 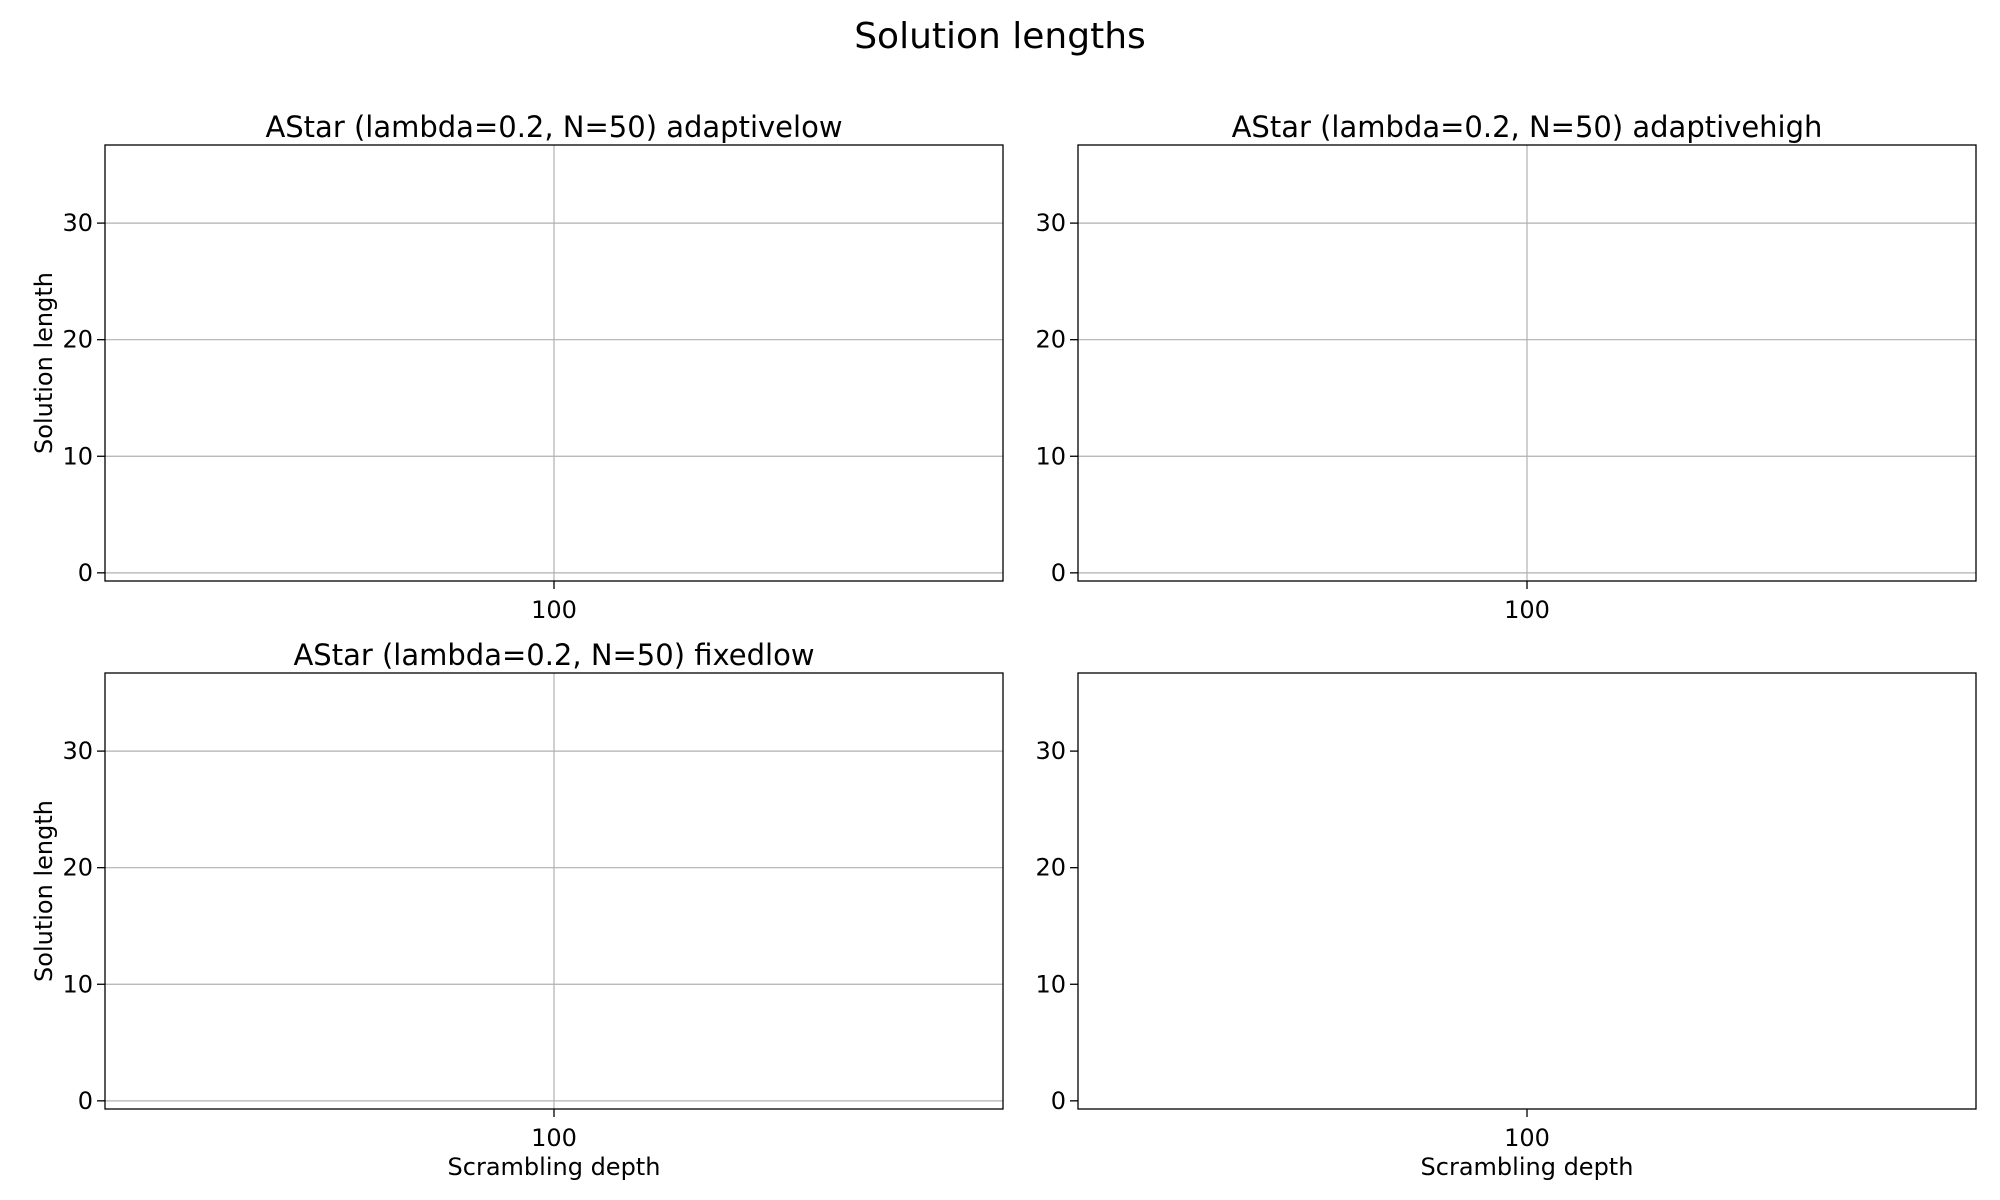 I want to click on subplot-title: AStar (lambda=0.2, N=50) adaptivelow, so click(x=553, y=127).